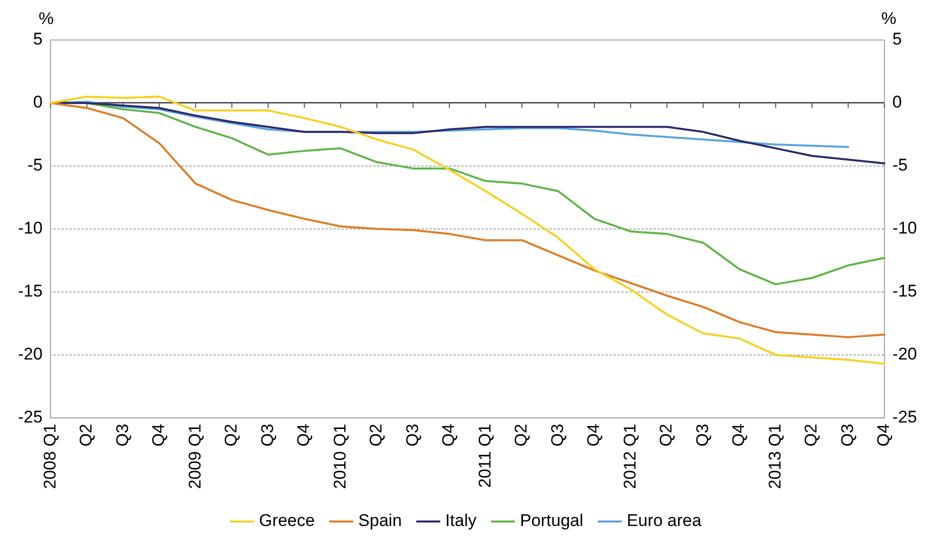  What do you see at coordinates (461, 520) in the screenshot?
I see `legend-label: Italy` at bounding box center [461, 520].